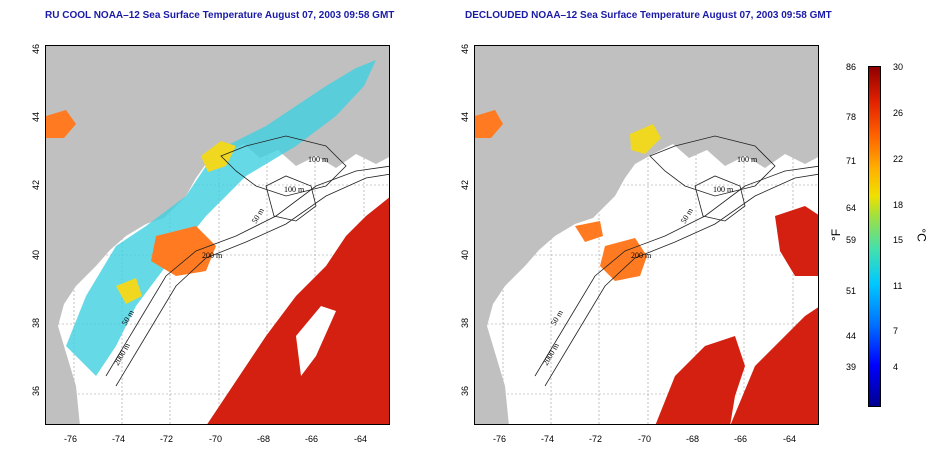 The width and height of the screenshot is (950, 475). What do you see at coordinates (71, 439) in the screenshot?
I see `left-x-tick: -76` at bounding box center [71, 439].